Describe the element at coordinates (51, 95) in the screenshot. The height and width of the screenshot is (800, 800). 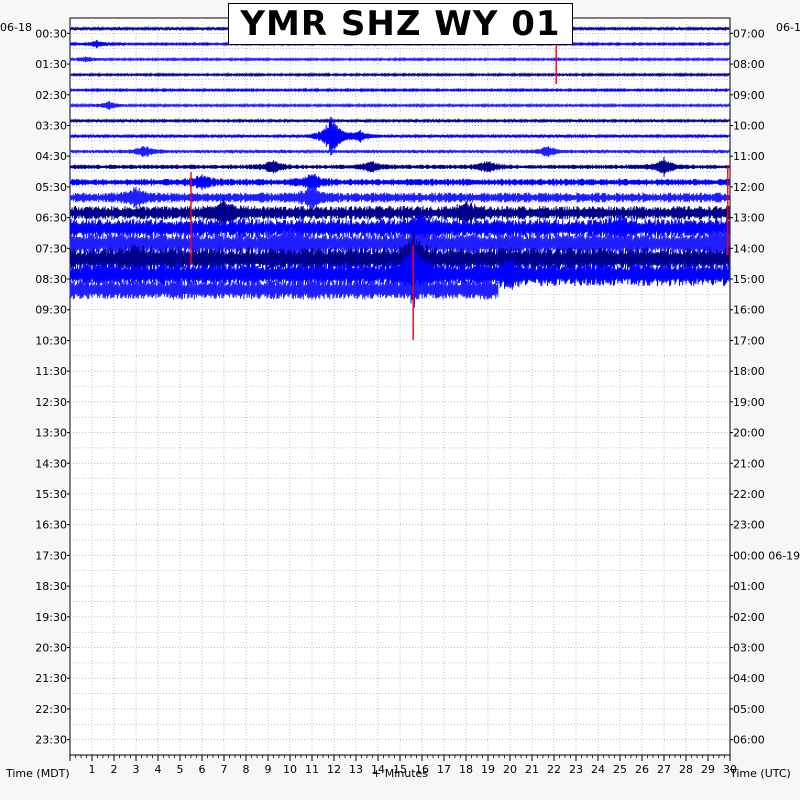
I see `left-time-label: 02:30` at that location.